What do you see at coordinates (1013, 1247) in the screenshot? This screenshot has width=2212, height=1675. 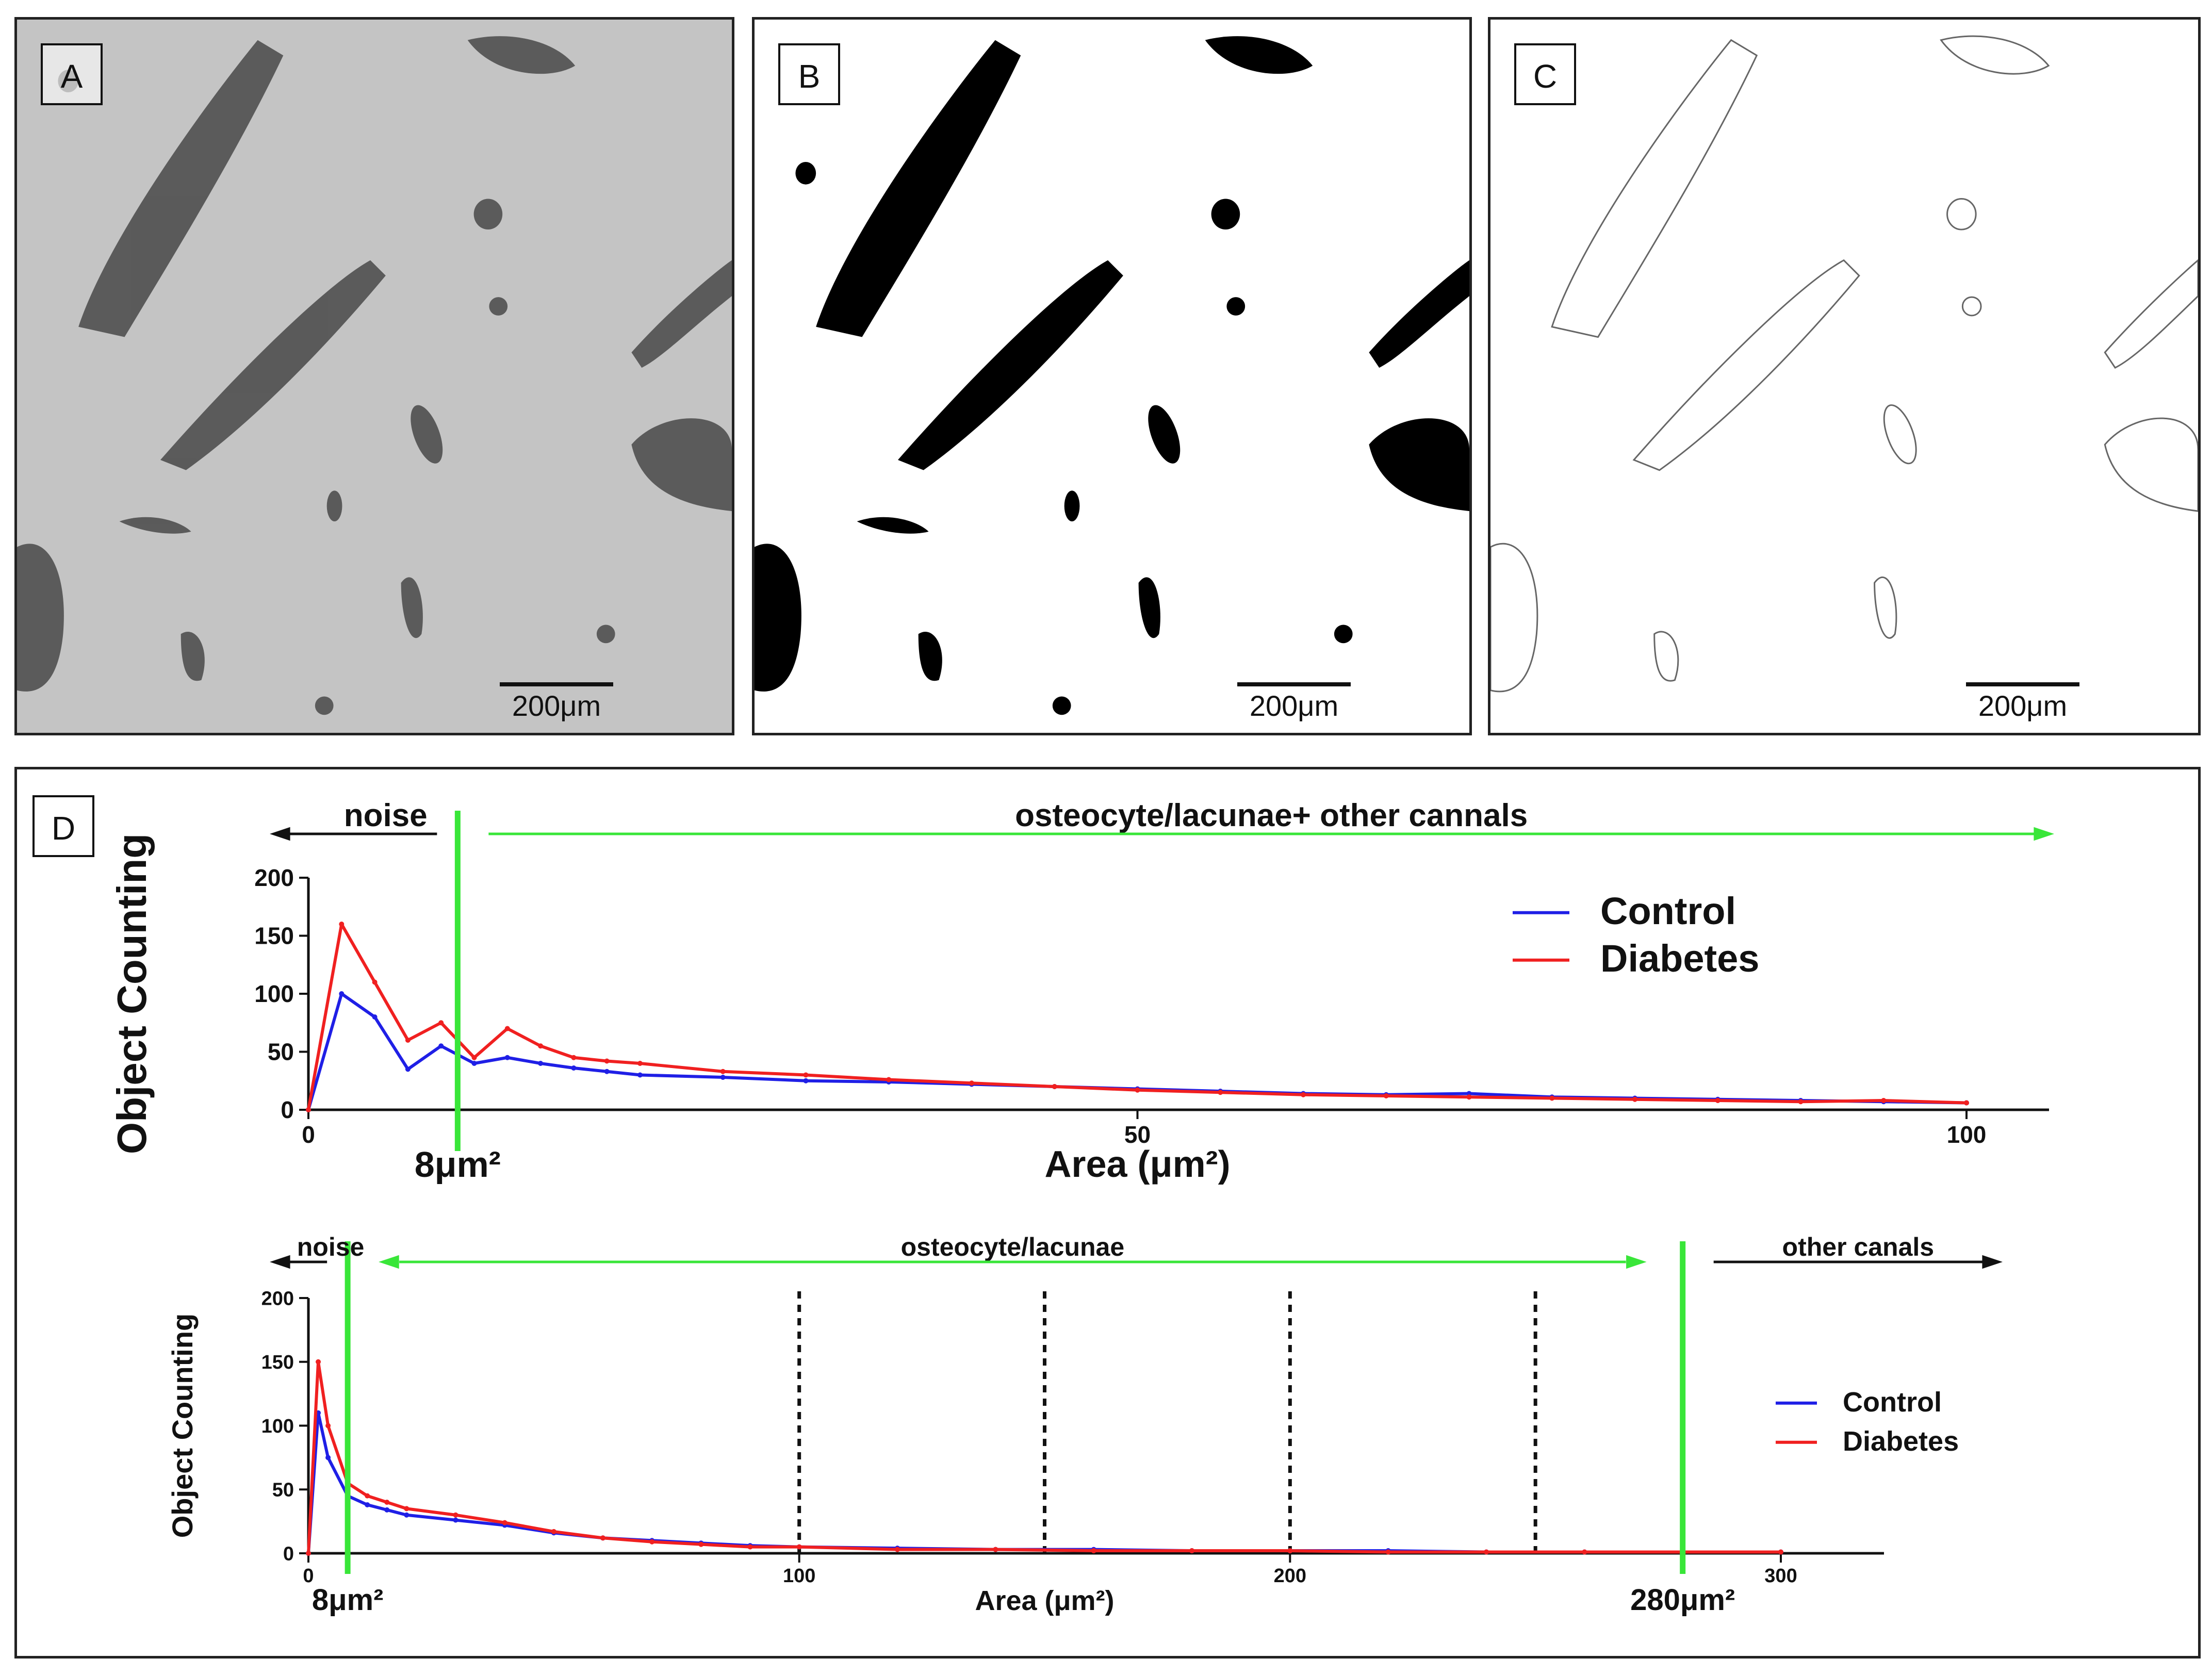 I see `region-label-osteocyte-lacunae: osteocyte/lacunae` at bounding box center [1013, 1247].